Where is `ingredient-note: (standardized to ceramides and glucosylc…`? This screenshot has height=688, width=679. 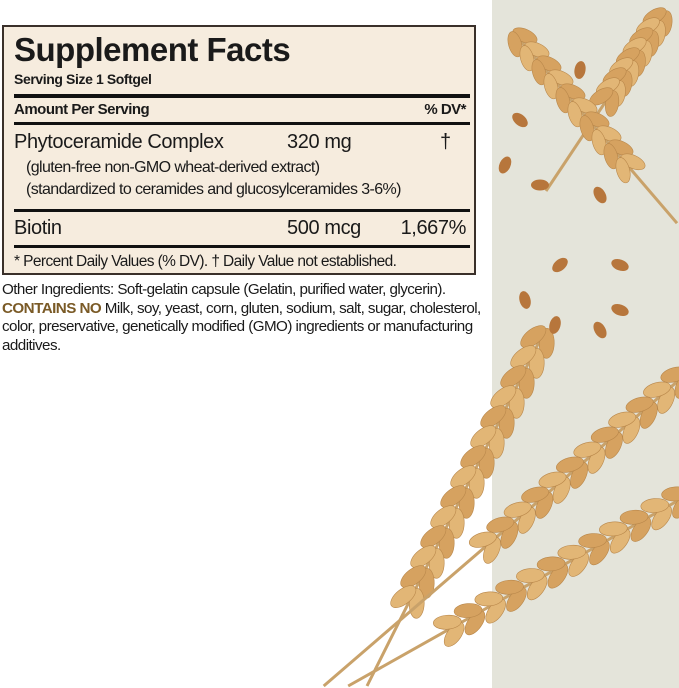 ingredient-note: (standardized to ceramides and glucosylc… is located at coordinates (214, 189).